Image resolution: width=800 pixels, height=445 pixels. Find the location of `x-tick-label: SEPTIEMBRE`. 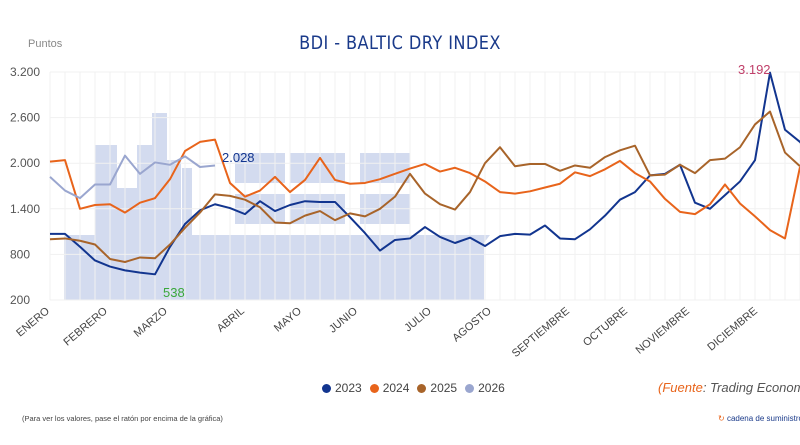

x-tick-label: SEPTIEMBRE is located at coordinates (541, 332).